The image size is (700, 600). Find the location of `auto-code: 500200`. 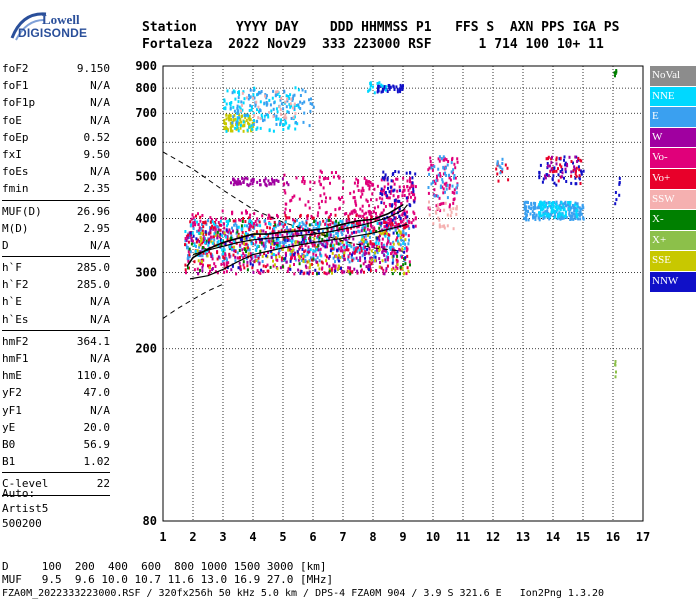

auto-code: 500200 is located at coordinates (22, 523).